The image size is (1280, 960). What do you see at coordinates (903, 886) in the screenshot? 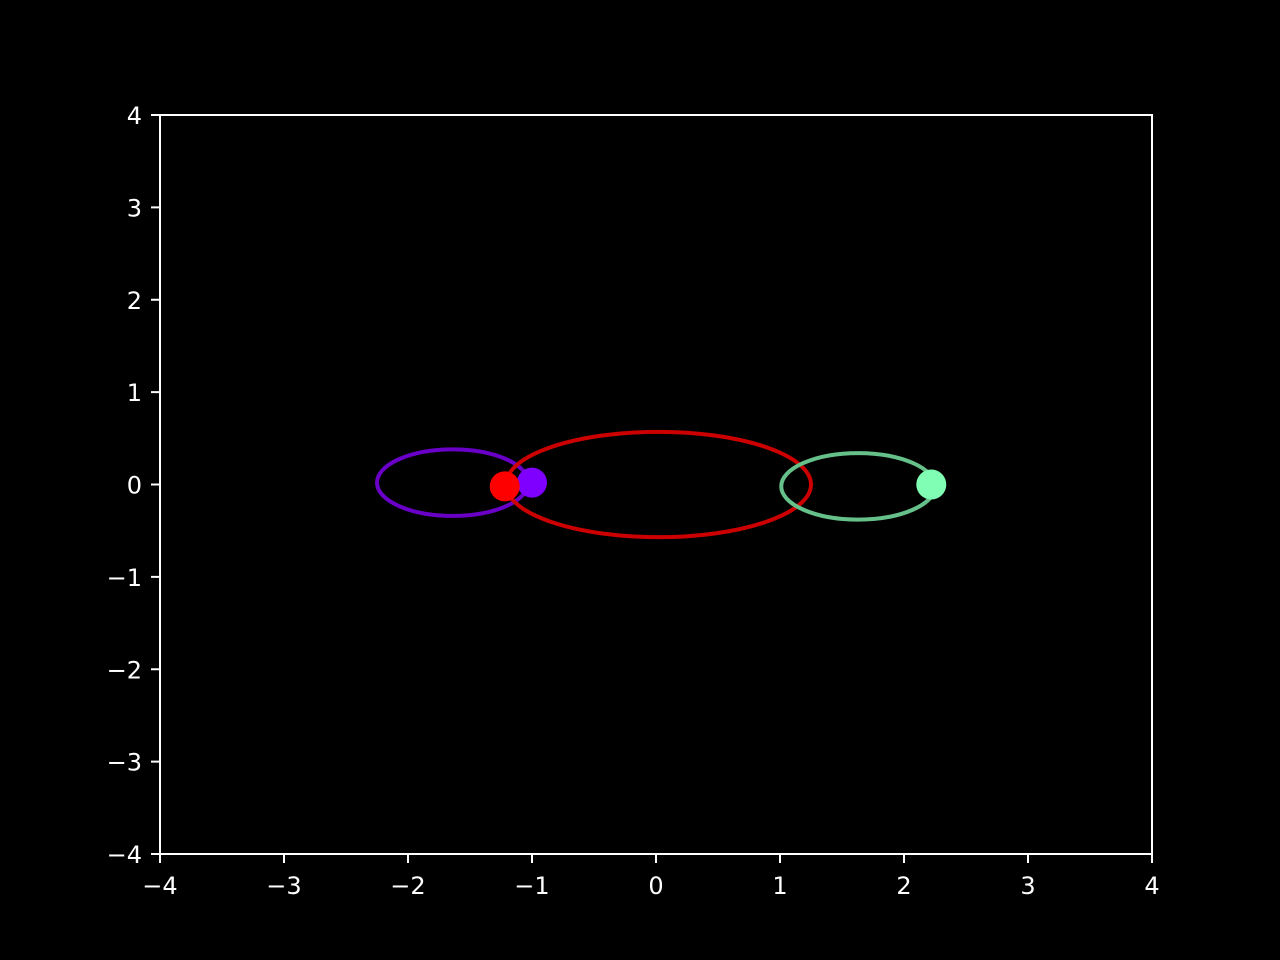
I see `x-tick-label: 2` at bounding box center [903, 886].